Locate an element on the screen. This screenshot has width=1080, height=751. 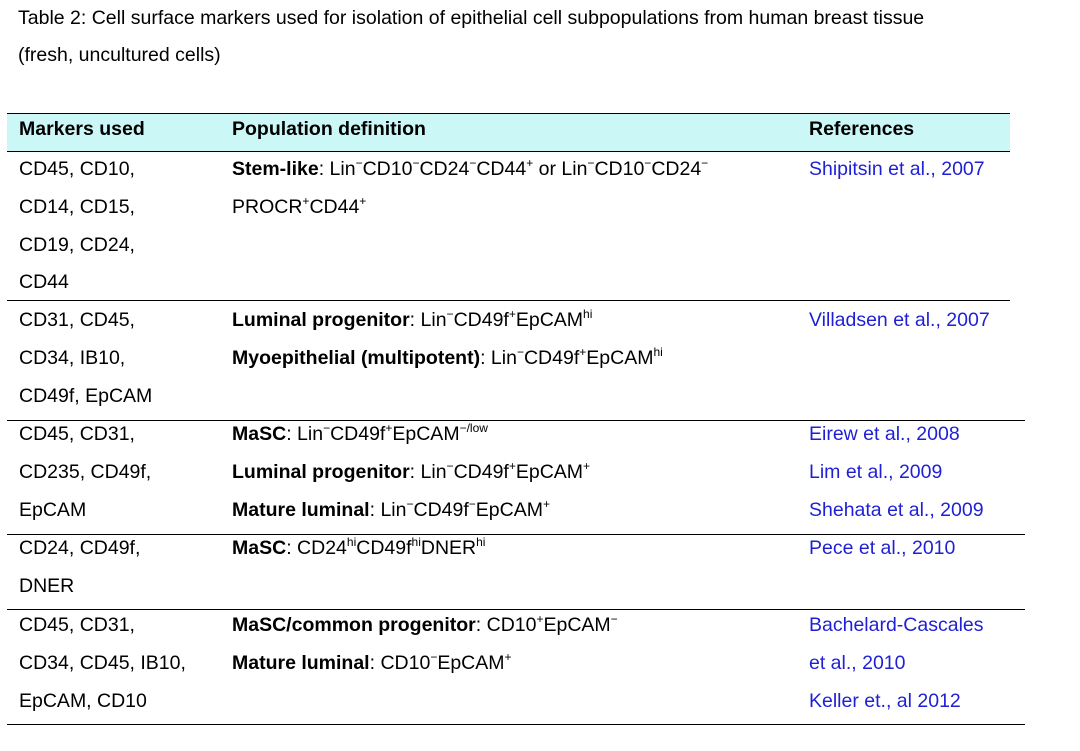
markers-cell-line: CD31, CD45, is located at coordinates (77, 320).